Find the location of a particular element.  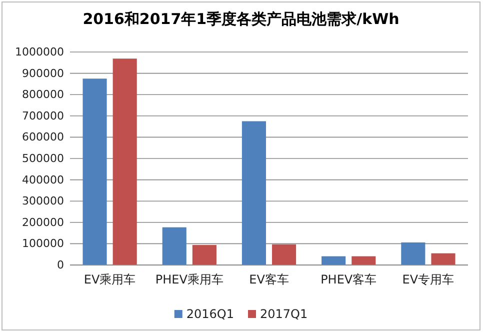

y-tick-label: 400000 is located at coordinates (43, 179).